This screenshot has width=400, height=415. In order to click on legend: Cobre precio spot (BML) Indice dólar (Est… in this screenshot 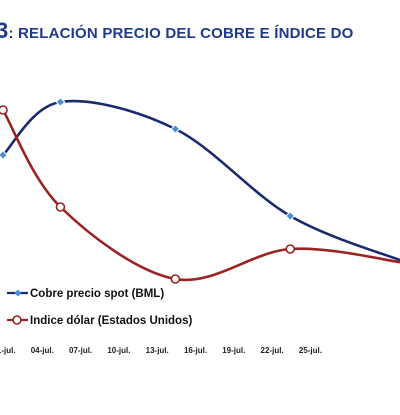, I will do `click(99, 307)`.